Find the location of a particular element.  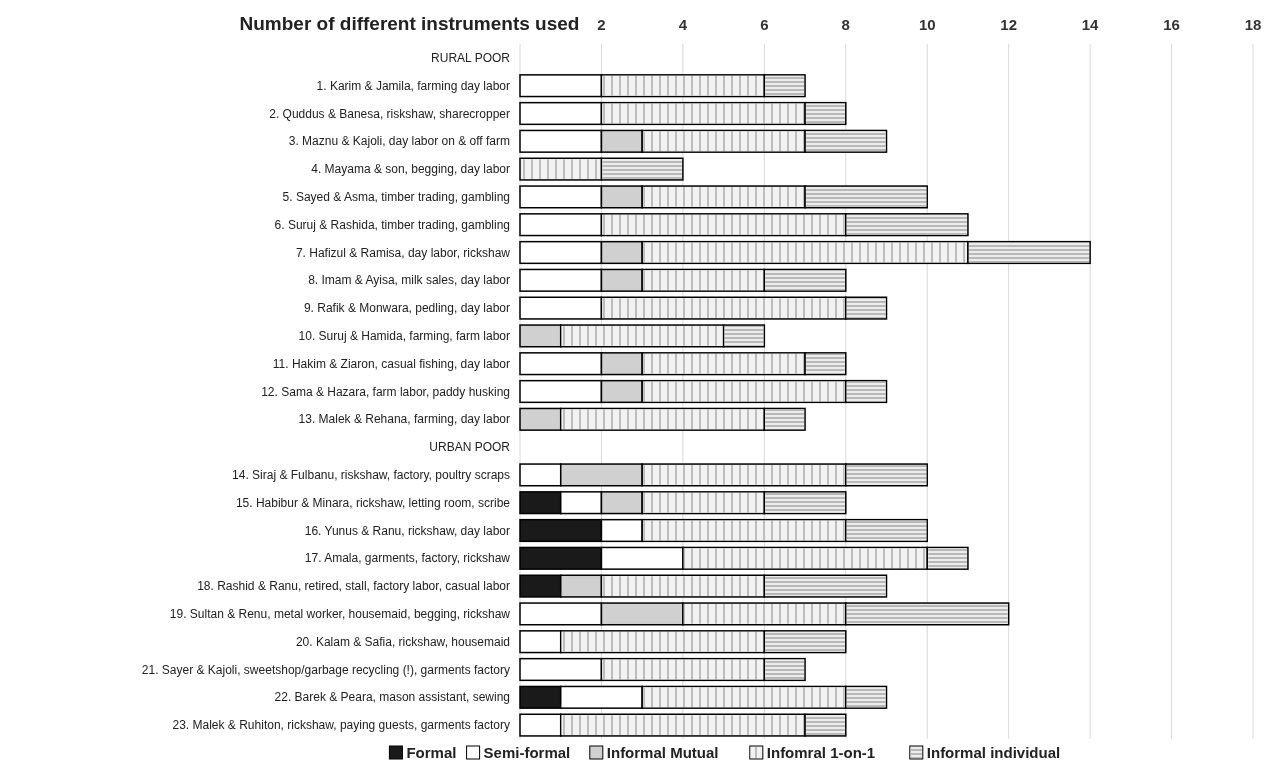

x-tick-label: 10 is located at coordinates (927, 24).